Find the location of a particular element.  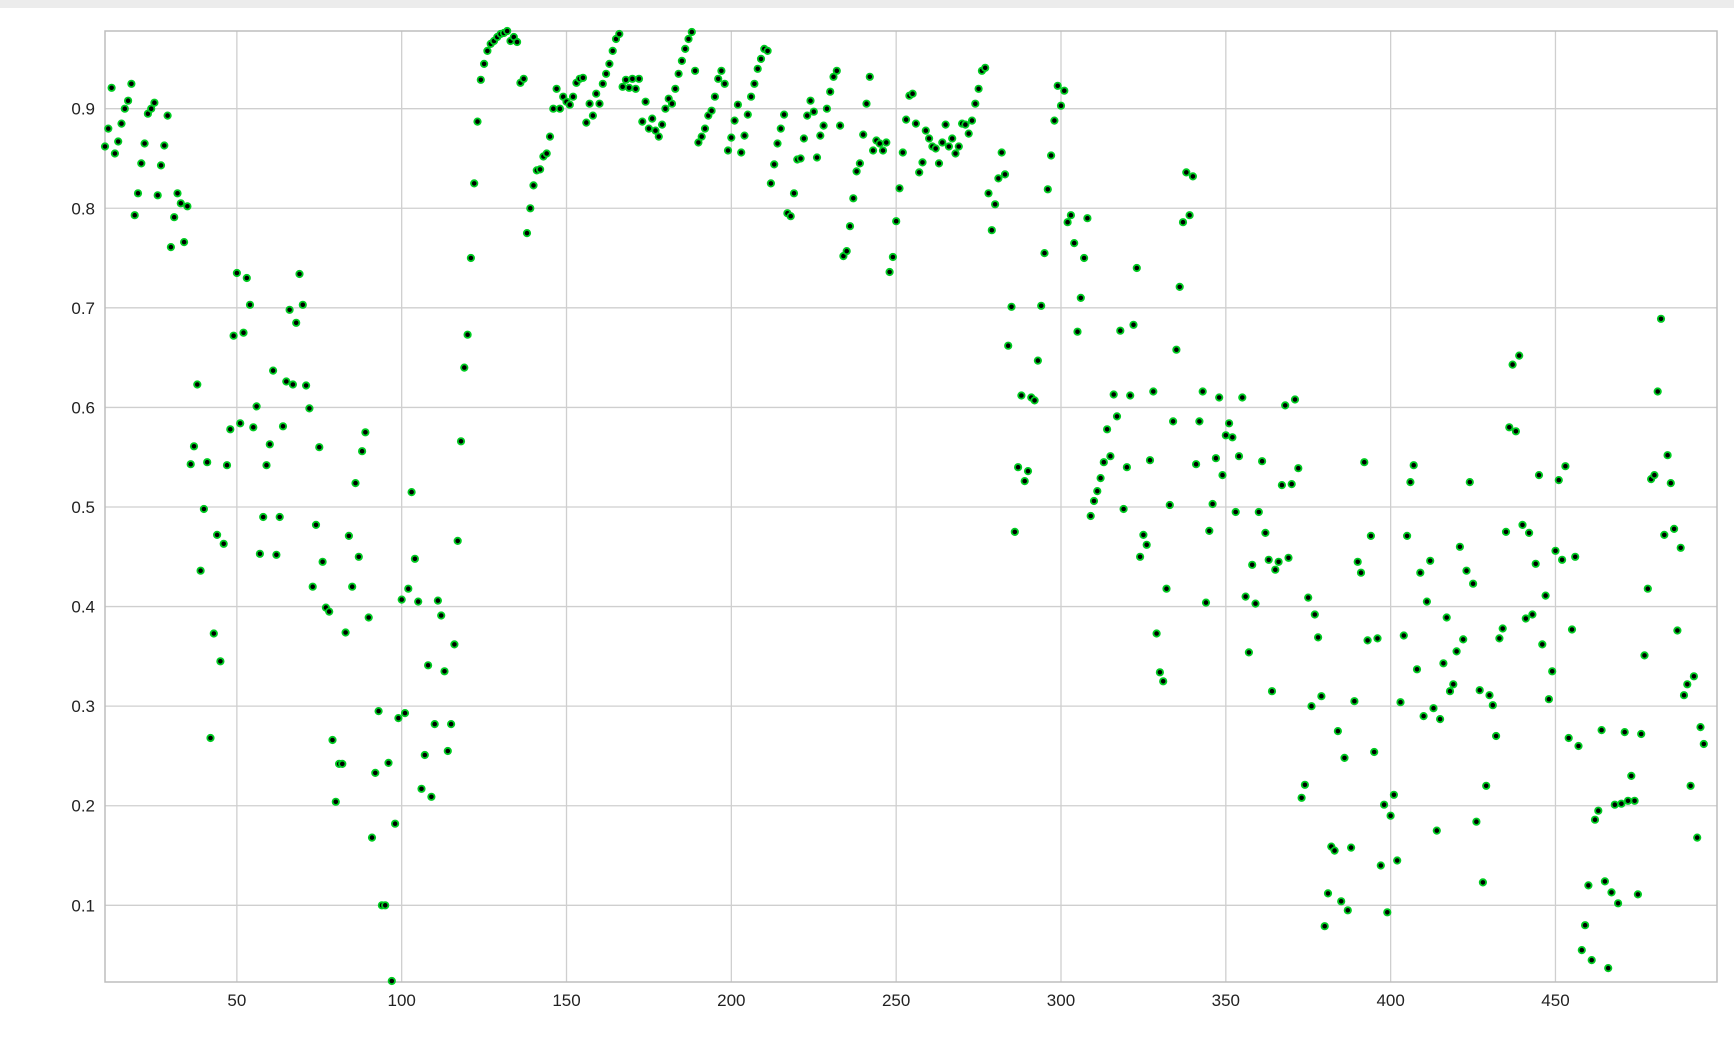

y-tick-label: 0.5 is located at coordinates (83, 507).